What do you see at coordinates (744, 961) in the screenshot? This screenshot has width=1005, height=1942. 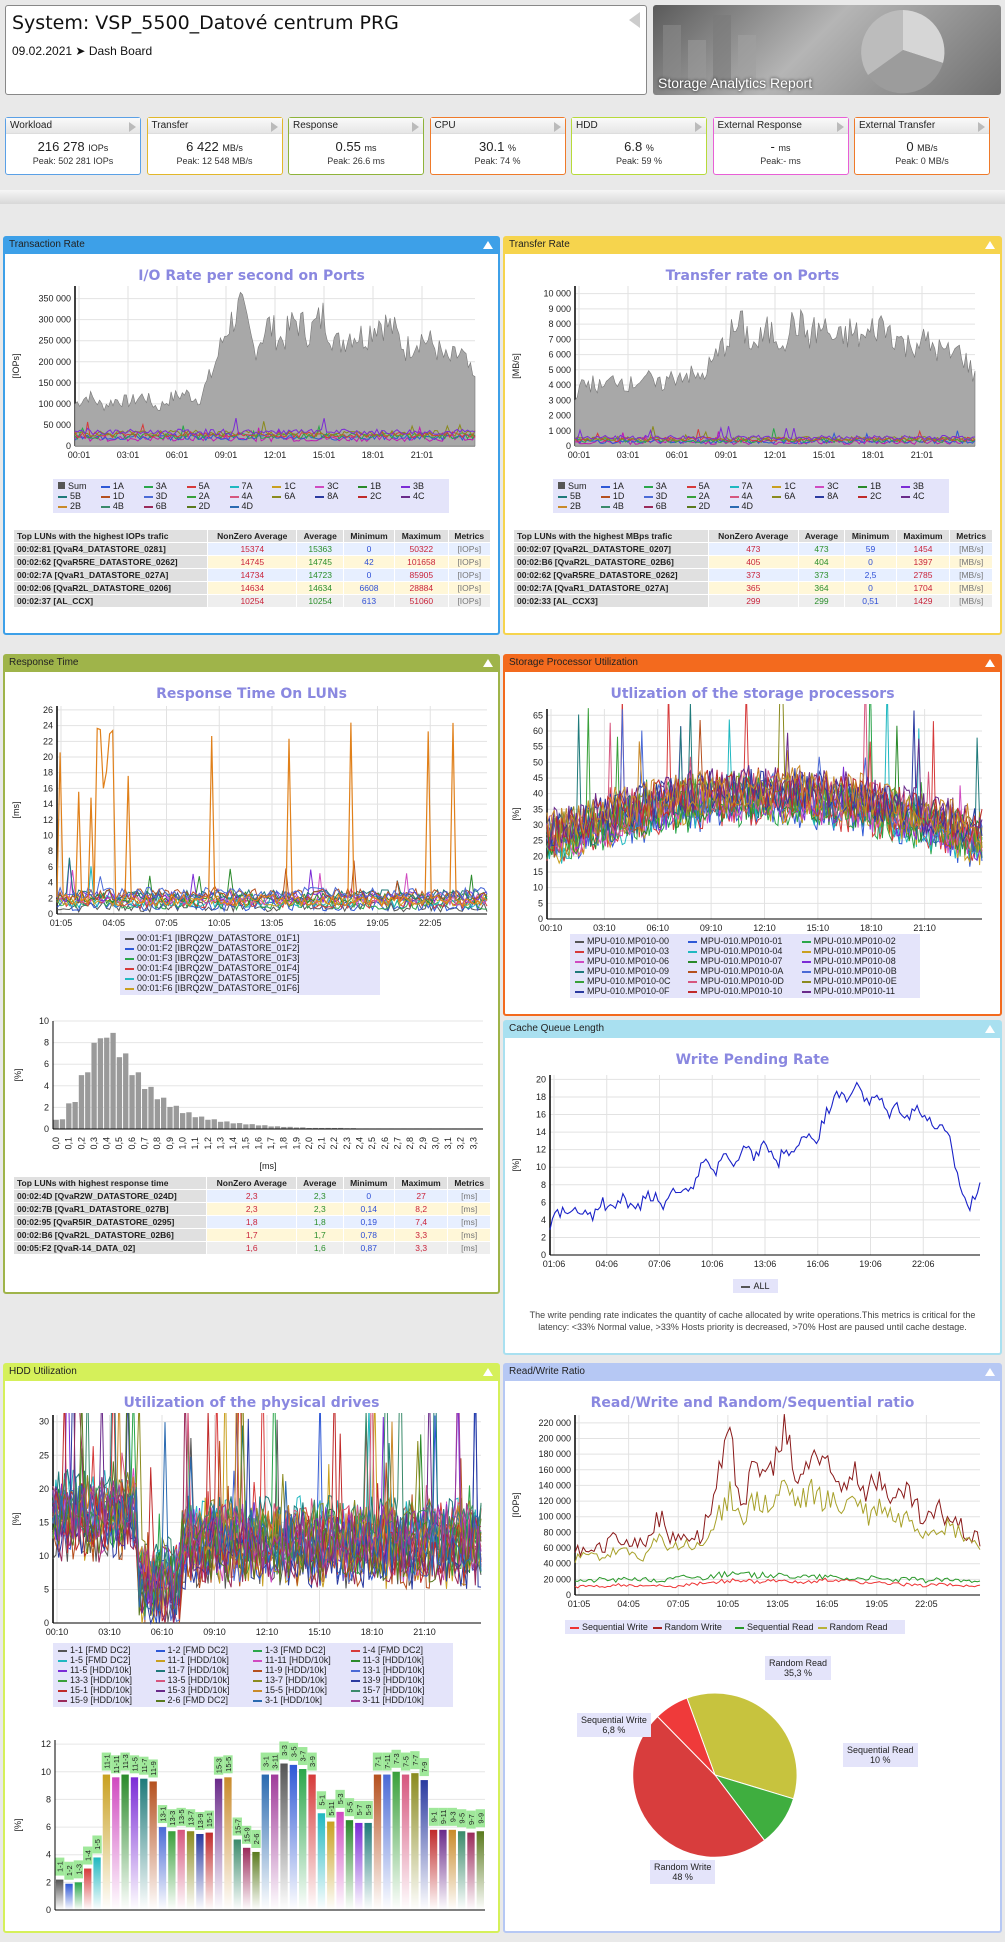 I see `legend-item: MPU-010.MP010-07` at bounding box center [744, 961].